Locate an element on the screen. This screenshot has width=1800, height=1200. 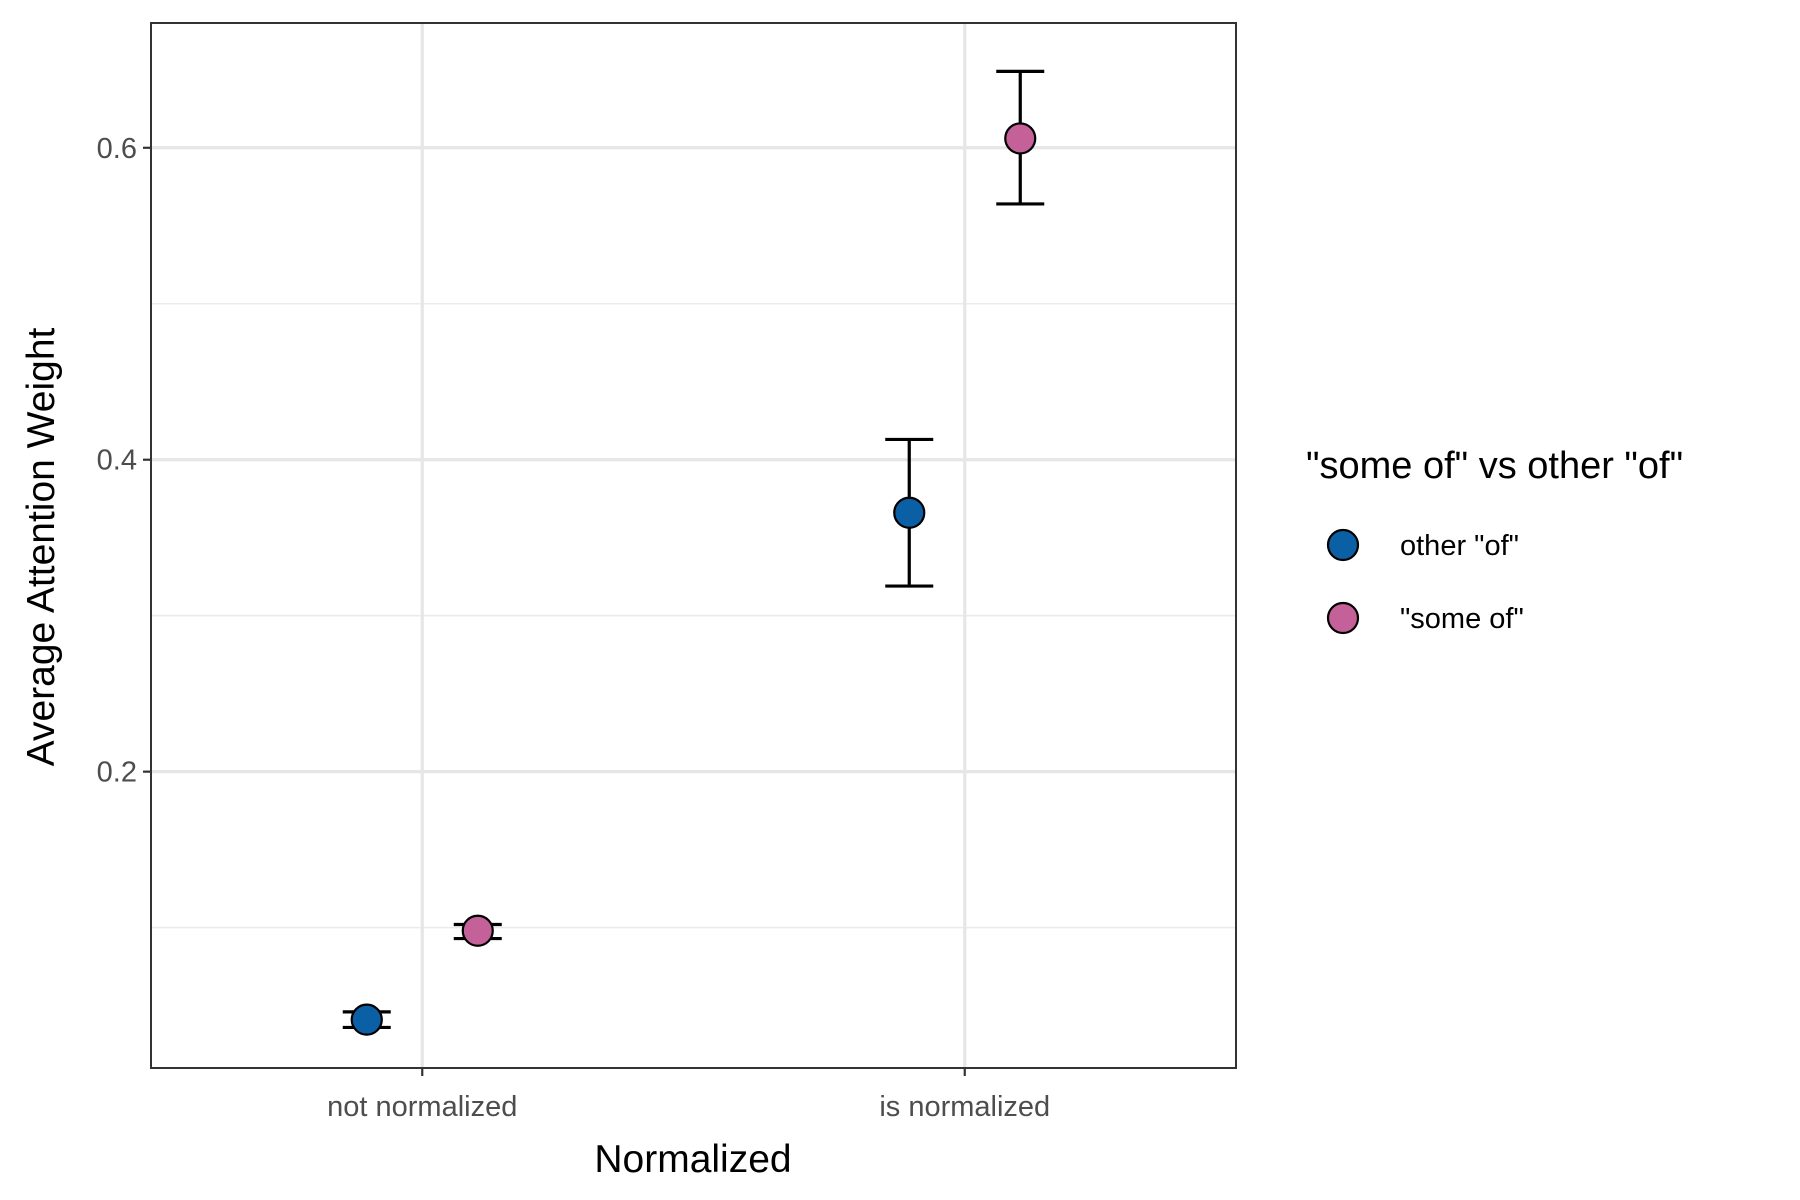
y-tick-label: 0.6 is located at coordinates (117, 149).